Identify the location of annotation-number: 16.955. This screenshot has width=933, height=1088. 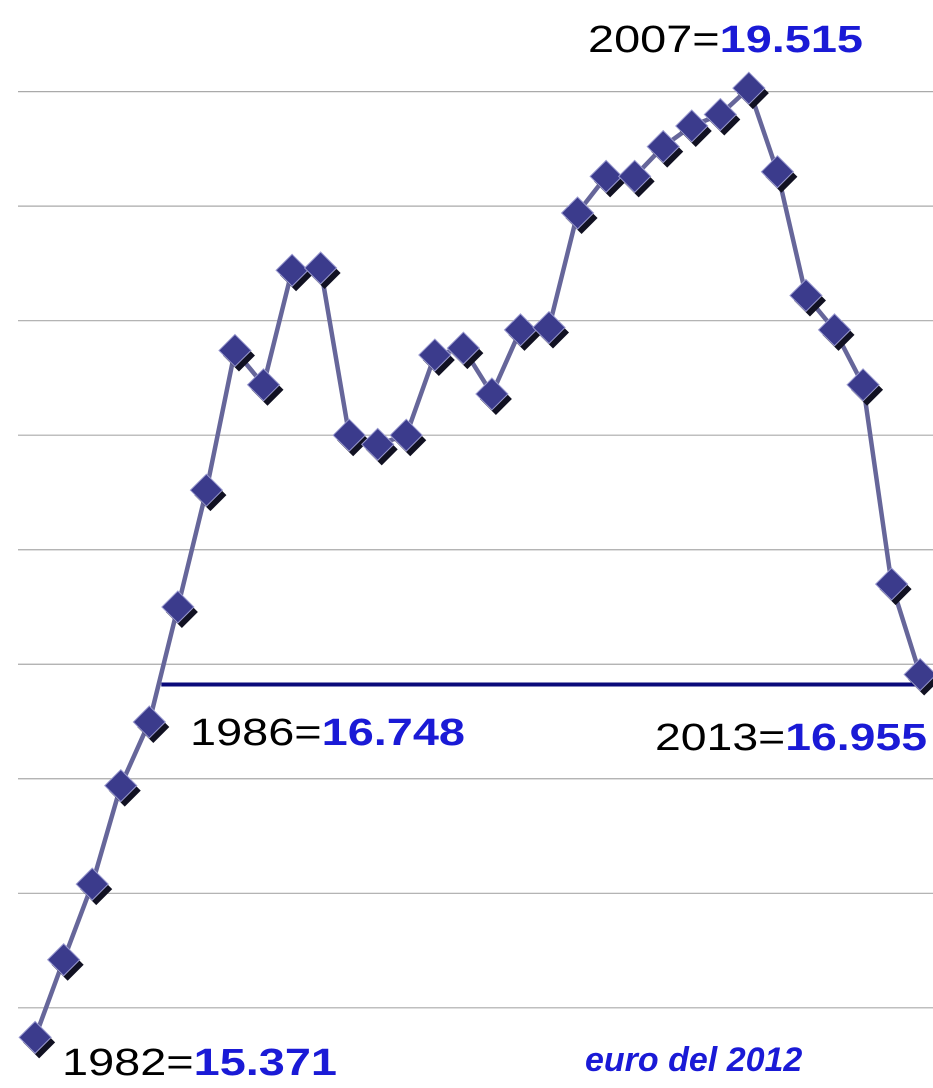
(856, 738).